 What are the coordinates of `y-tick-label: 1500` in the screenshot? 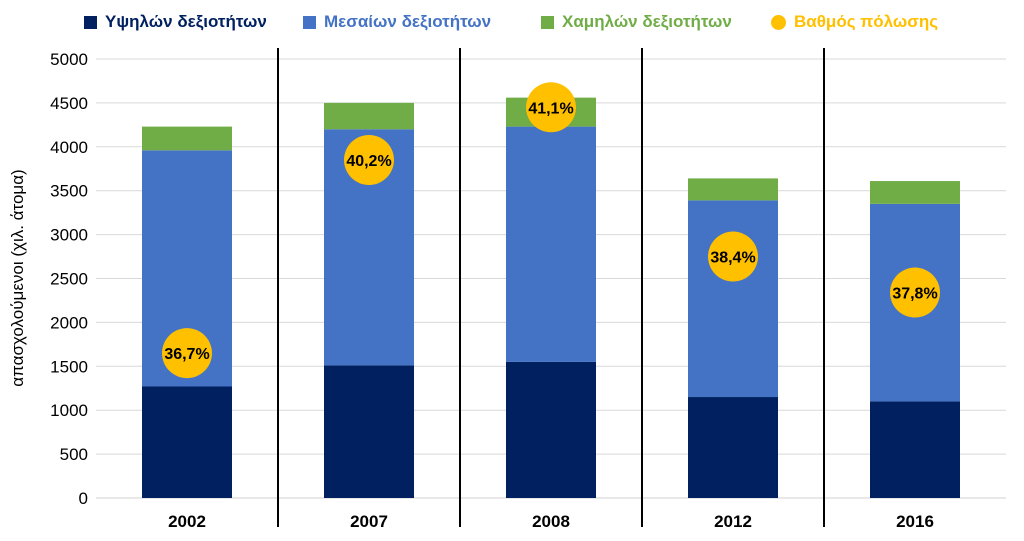 It's located at (69, 366).